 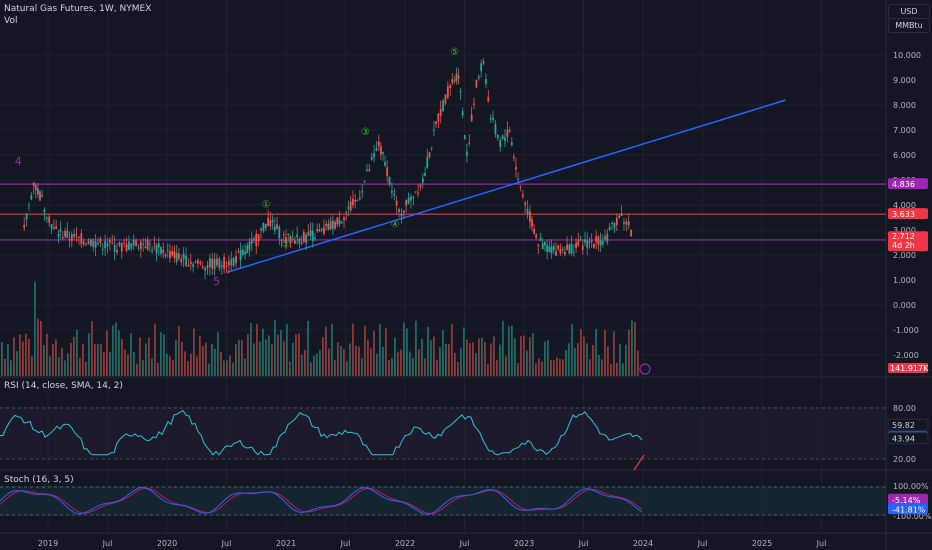 What do you see at coordinates (216, 281) in the screenshot?
I see `wave-label: 5` at bounding box center [216, 281].